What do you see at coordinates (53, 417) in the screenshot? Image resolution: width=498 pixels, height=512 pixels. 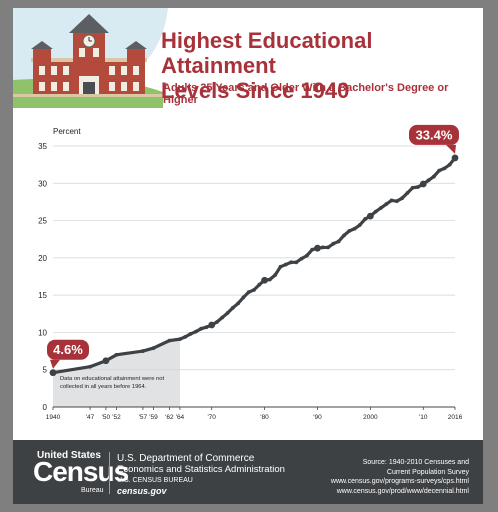 I see `x-tick-label: 1940` at bounding box center [53, 417].